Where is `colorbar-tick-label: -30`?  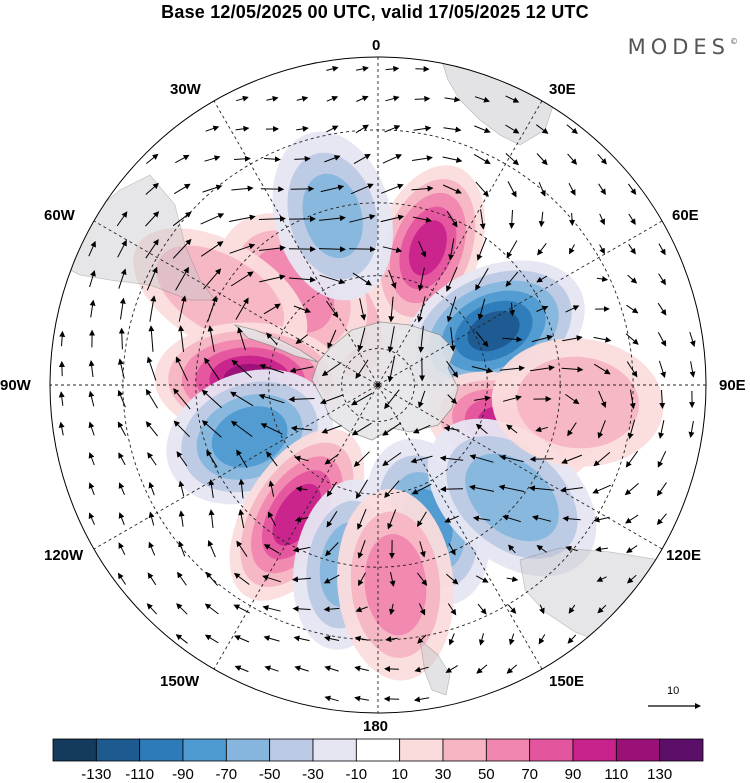
colorbar-tick-label: -30 is located at coordinates (313, 774).